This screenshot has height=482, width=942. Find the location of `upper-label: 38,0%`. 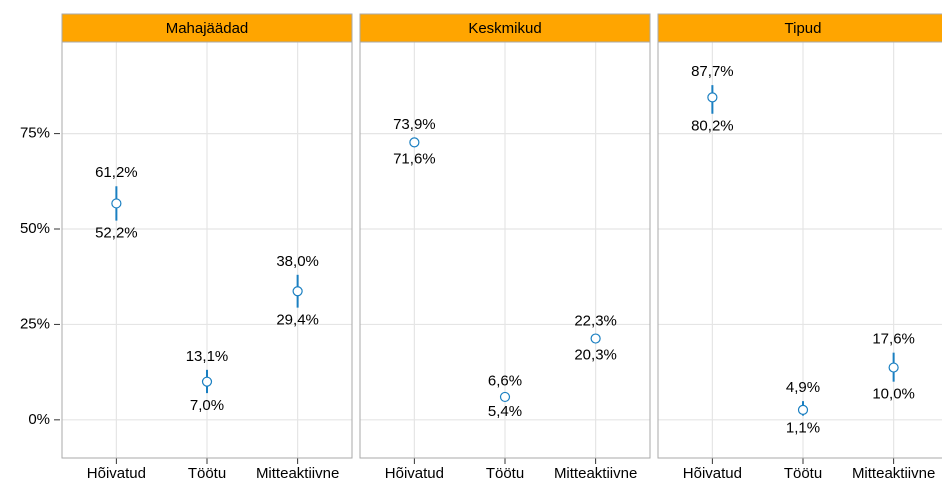

upper-label: 38,0% is located at coordinates (297, 261).